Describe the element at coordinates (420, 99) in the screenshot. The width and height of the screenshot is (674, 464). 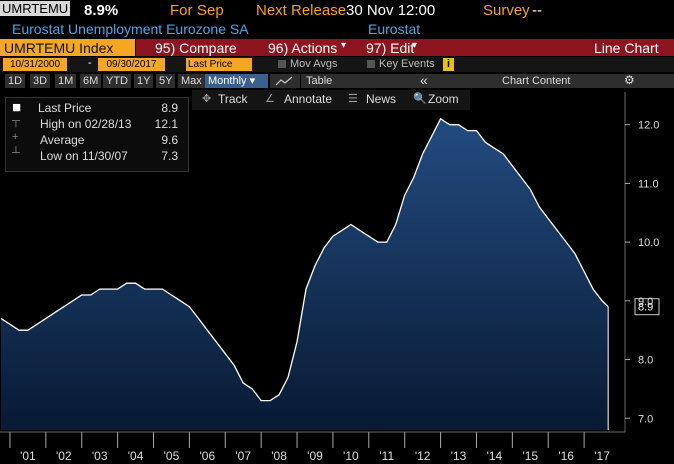
I see `tool-icon: 🔍` at that location.